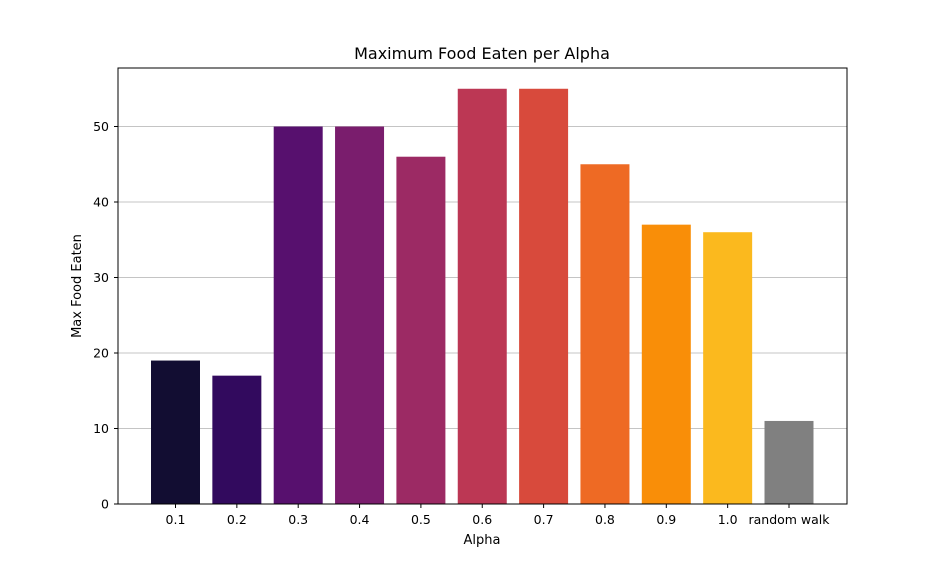 The image size is (941, 566). I want to click on x-tick-label: 0.2, so click(237, 519).